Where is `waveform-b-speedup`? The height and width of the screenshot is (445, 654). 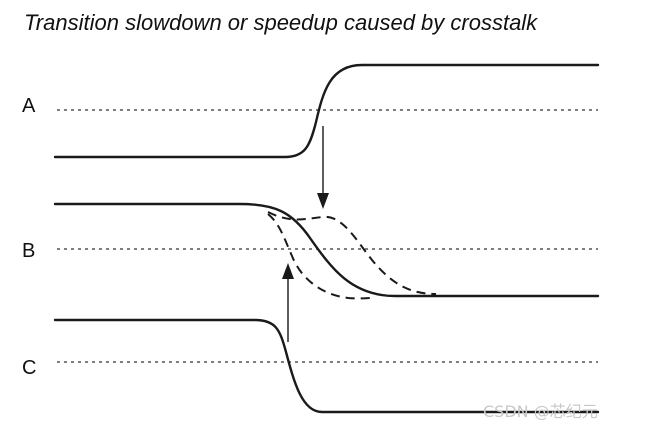
waveform-b-speedup is located at coordinates (320, 256).